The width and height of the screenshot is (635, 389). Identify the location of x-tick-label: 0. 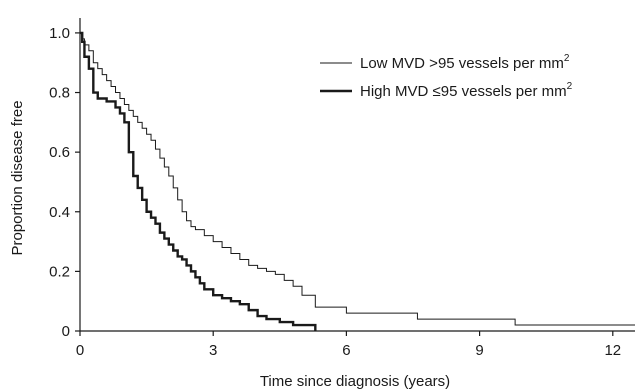
(80, 350).